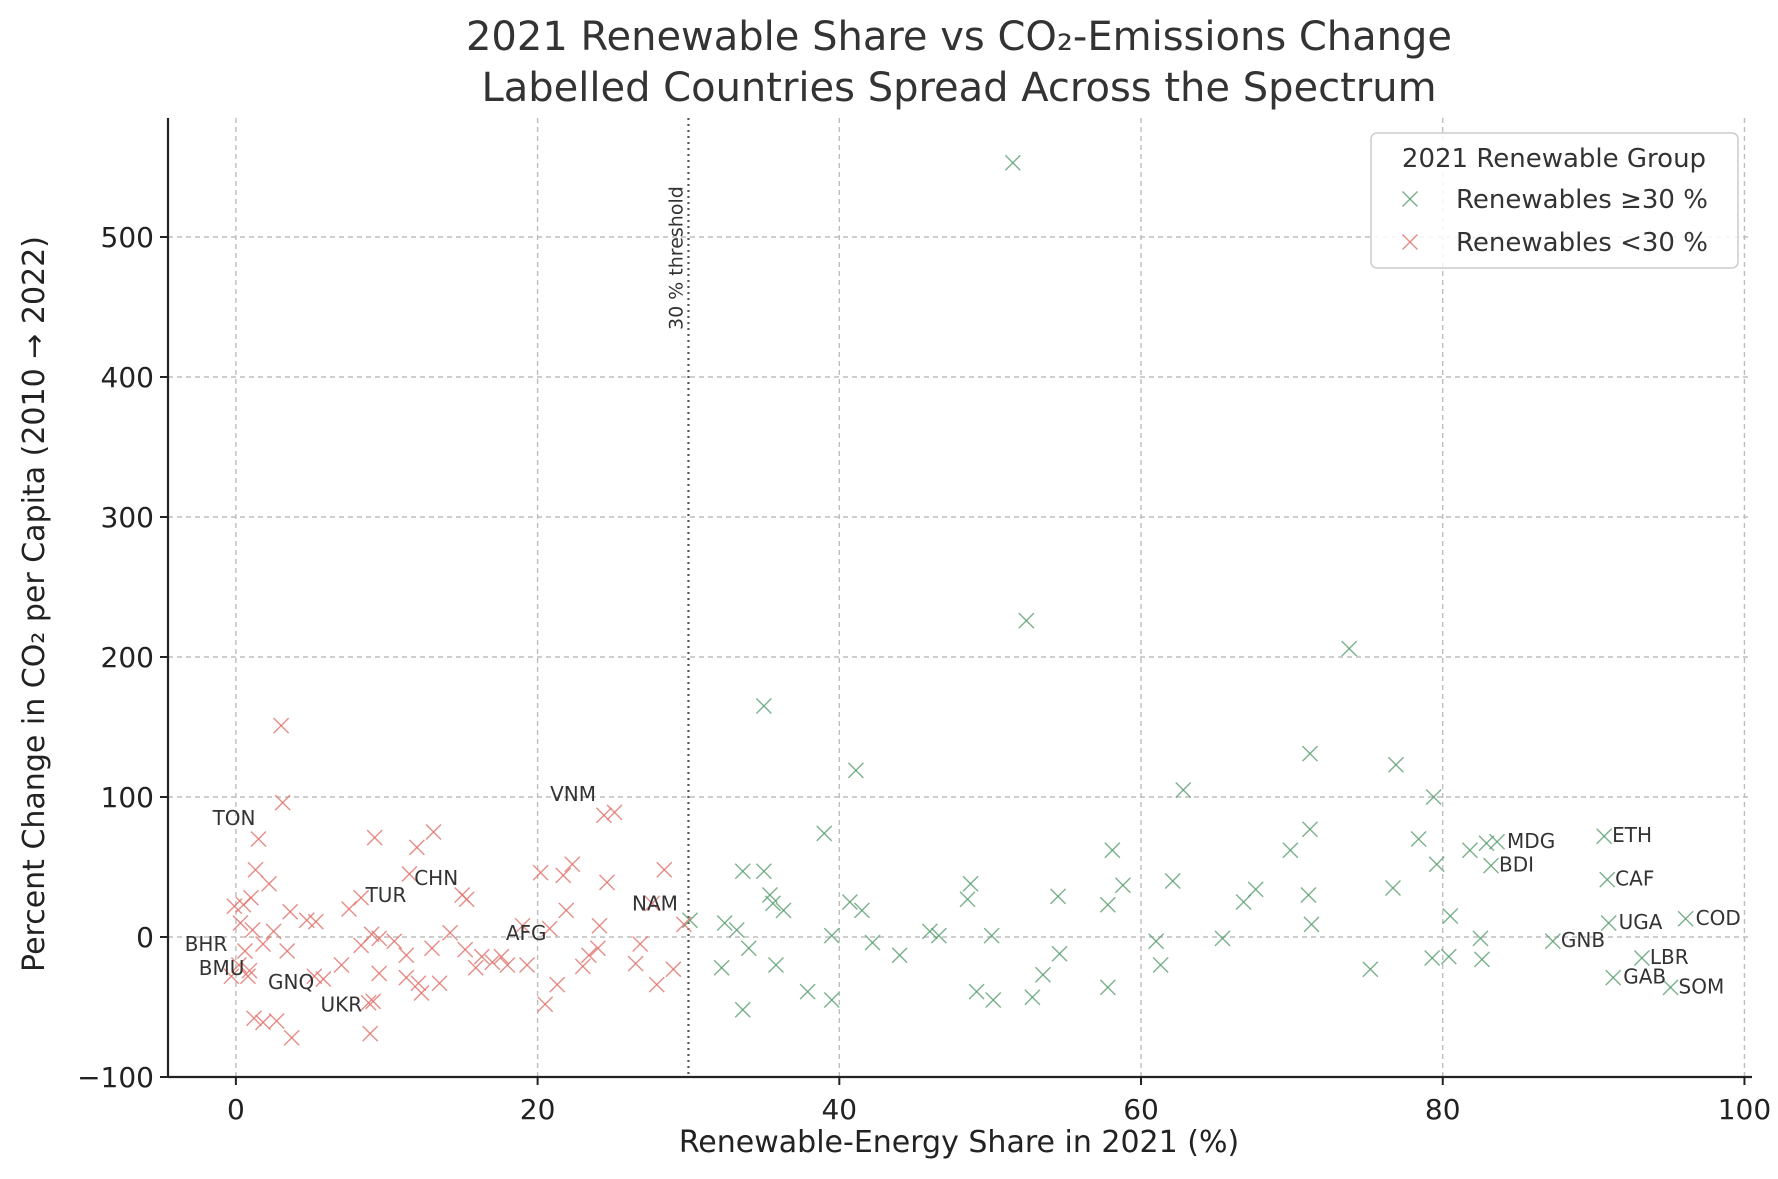 The width and height of the screenshot is (1778, 1179). I want to click on country-label-gab: GAB, so click(1644, 977).